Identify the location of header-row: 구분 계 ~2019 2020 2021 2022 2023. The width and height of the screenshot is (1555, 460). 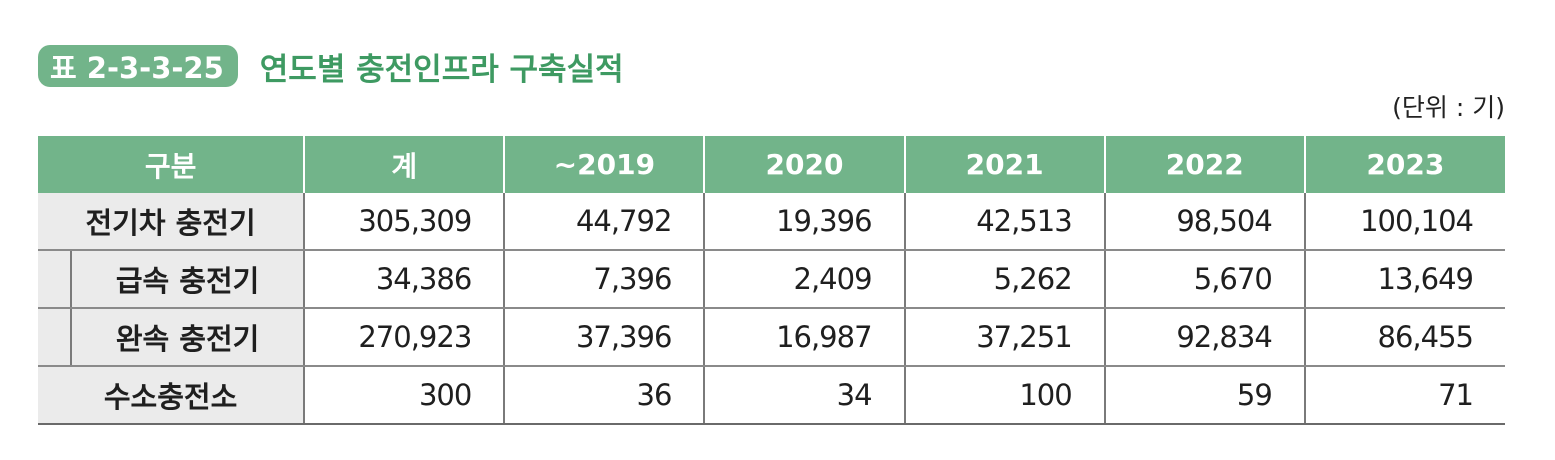
(771, 164).